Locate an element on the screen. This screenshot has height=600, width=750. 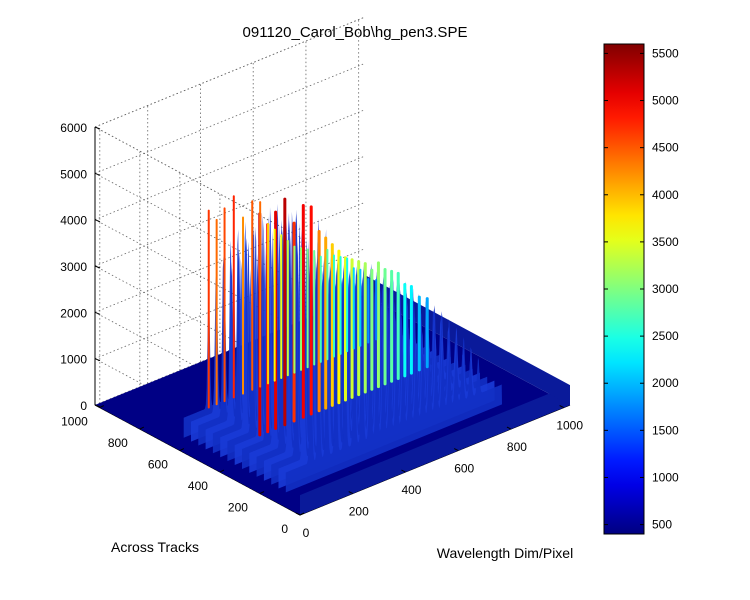
z-tick-label: 5000 is located at coordinates (73, 174).